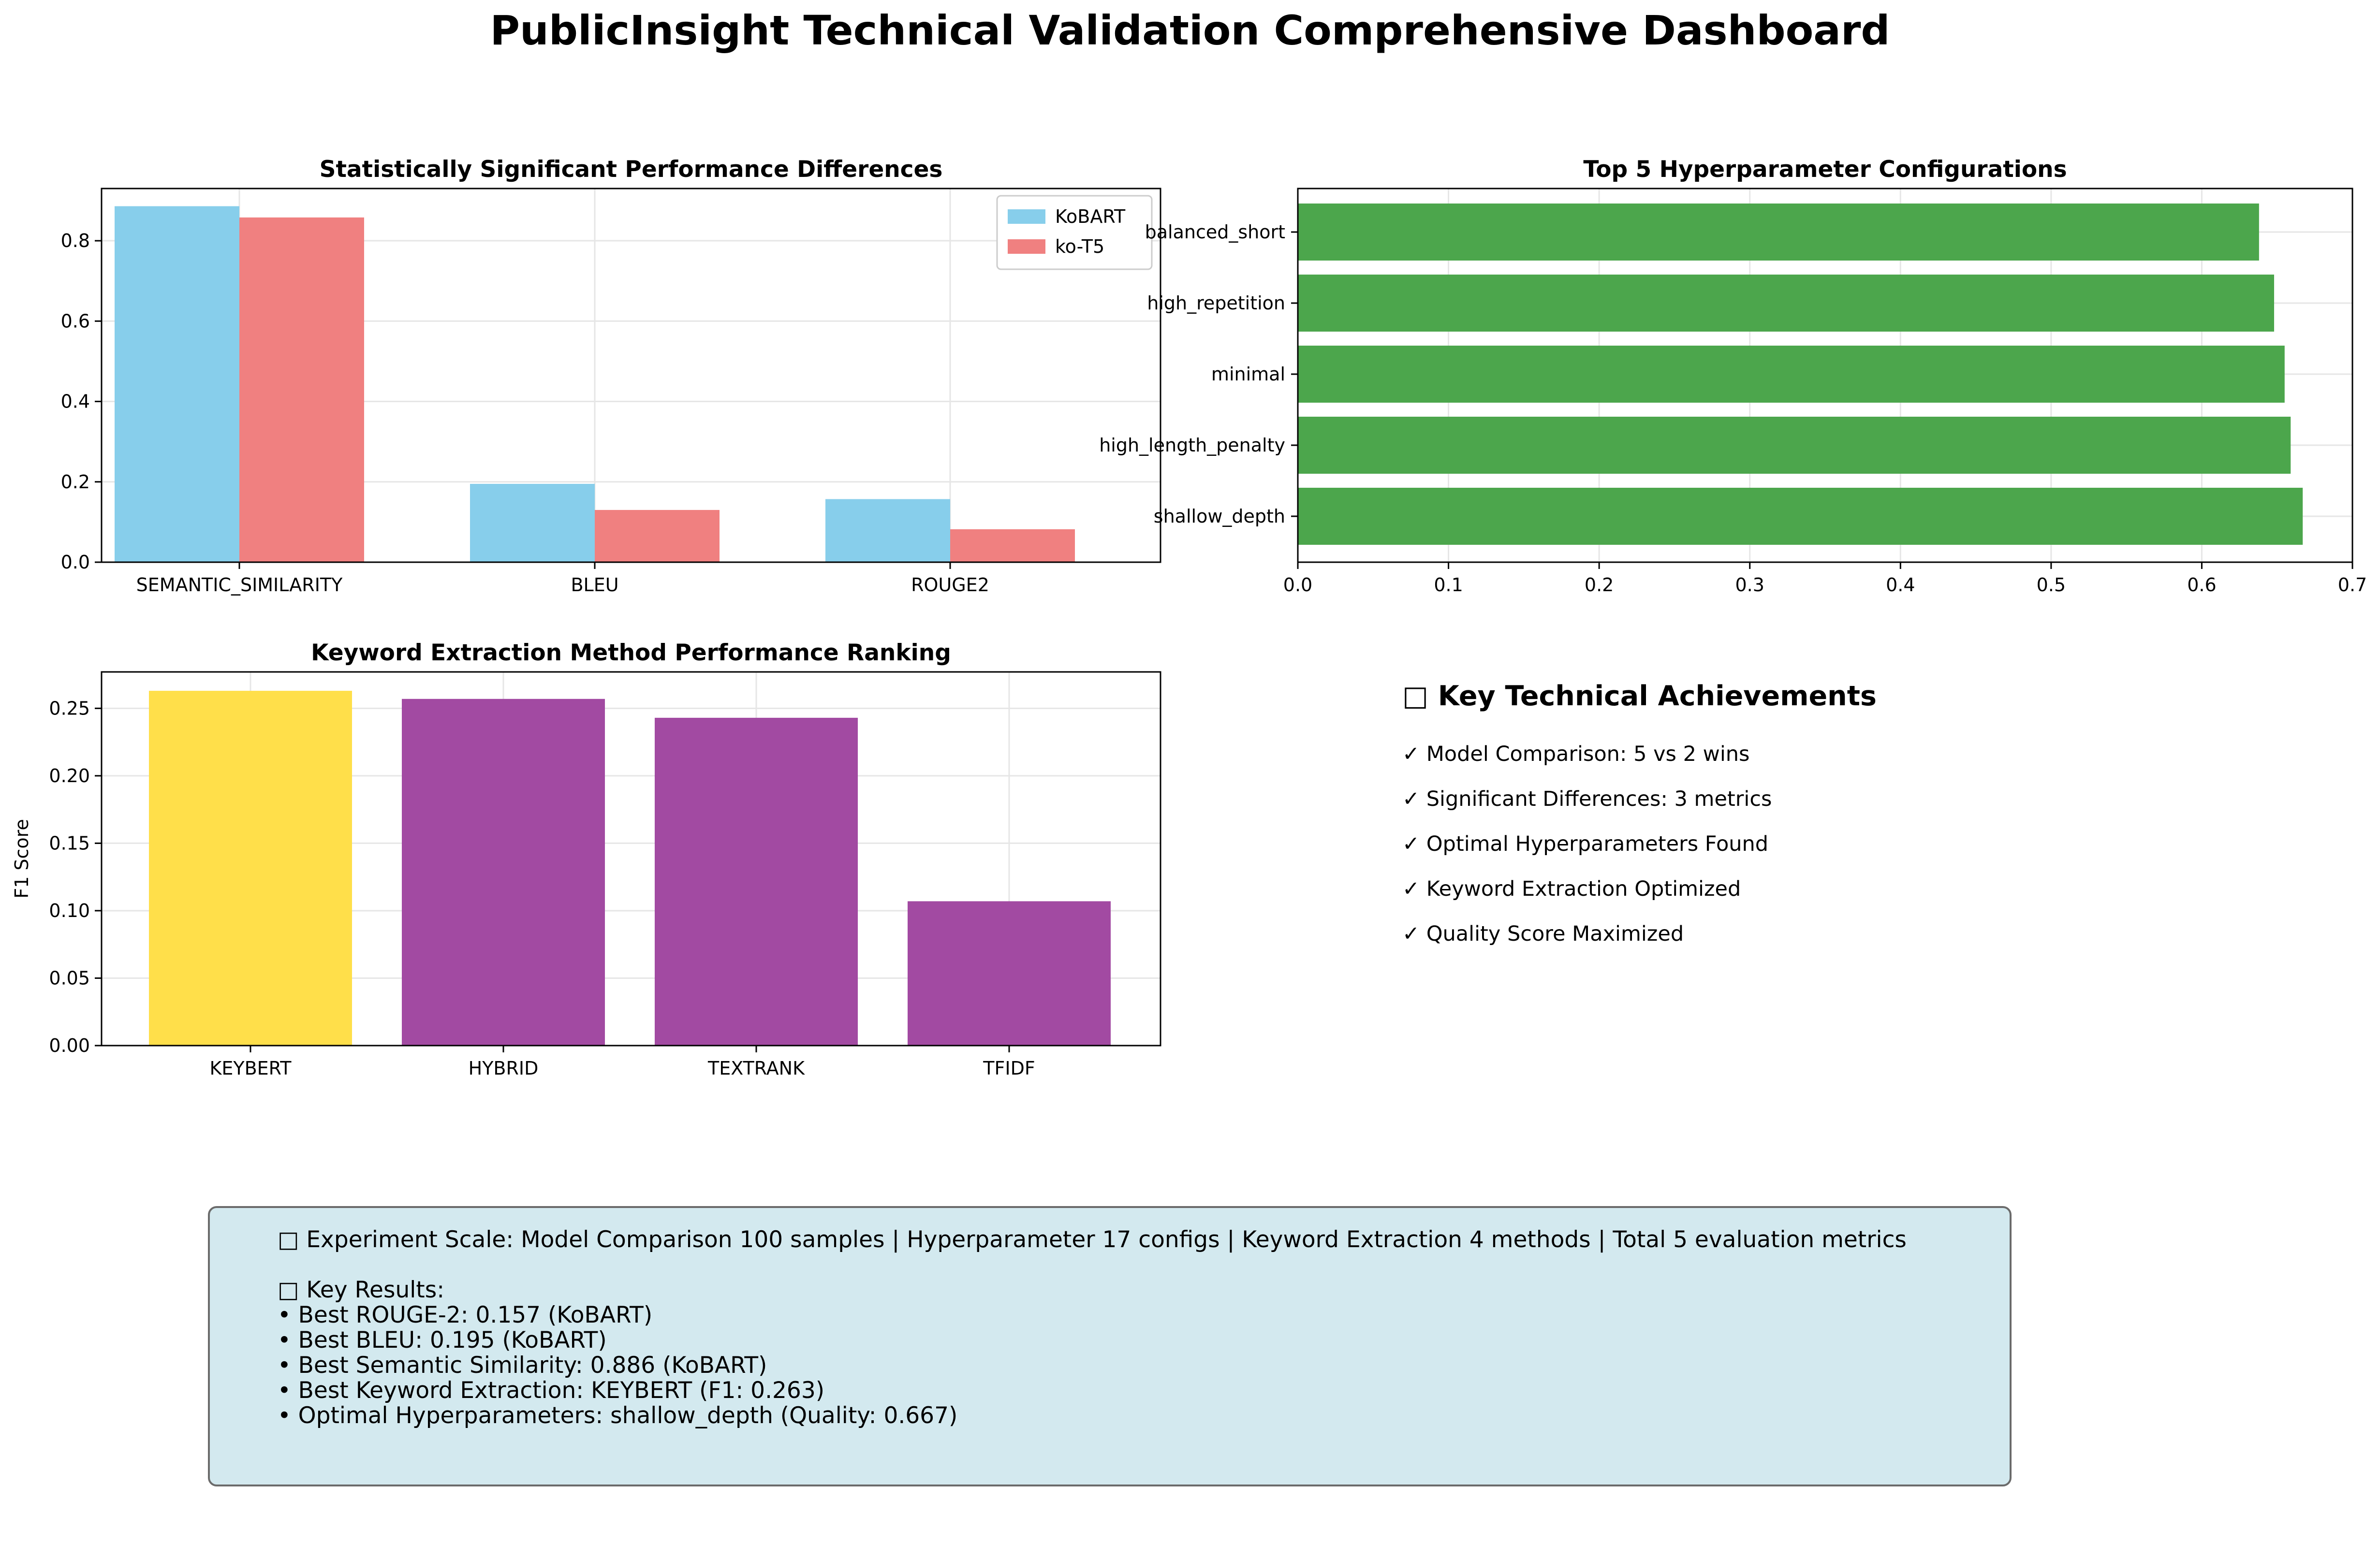  Describe the element at coordinates (250, 1068) in the screenshot. I see `x-tick-label: KEYBERT` at that location.